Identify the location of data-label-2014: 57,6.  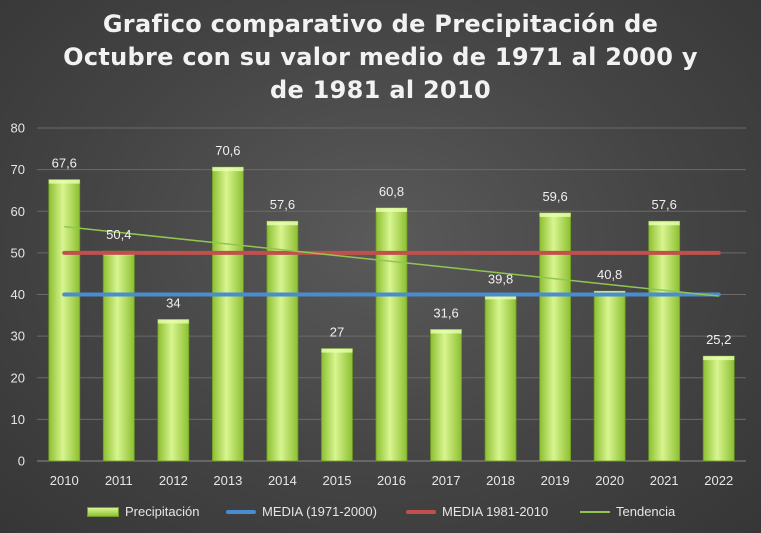
(282, 204).